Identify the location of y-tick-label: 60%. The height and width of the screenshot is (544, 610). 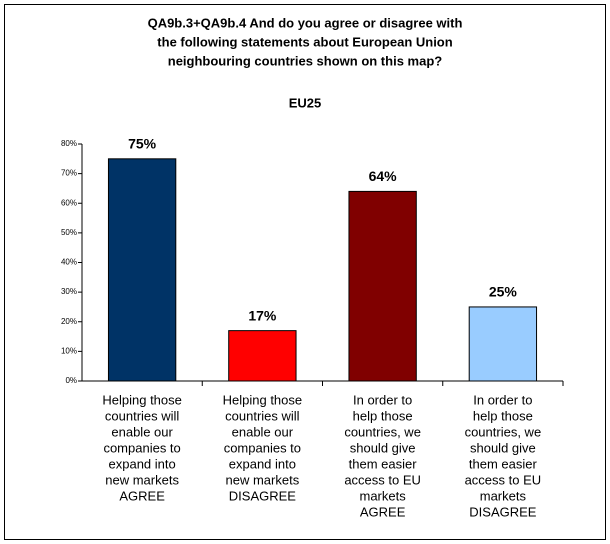
(69, 202).